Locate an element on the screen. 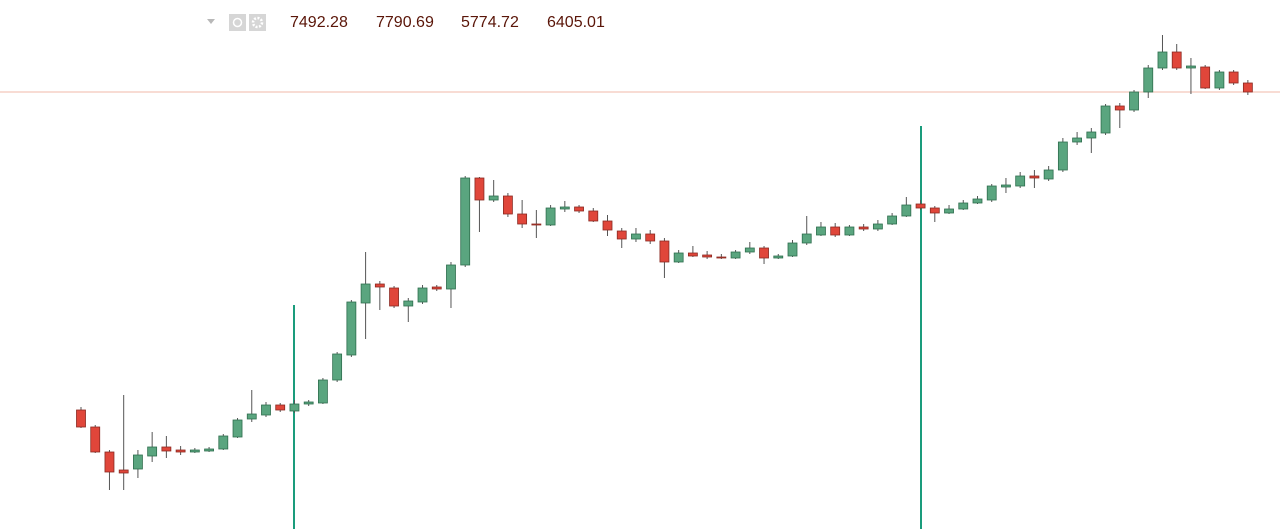 The width and height of the screenshot is (1280, 529). header-close: 6405.01 is located at coordinates (576, 22).